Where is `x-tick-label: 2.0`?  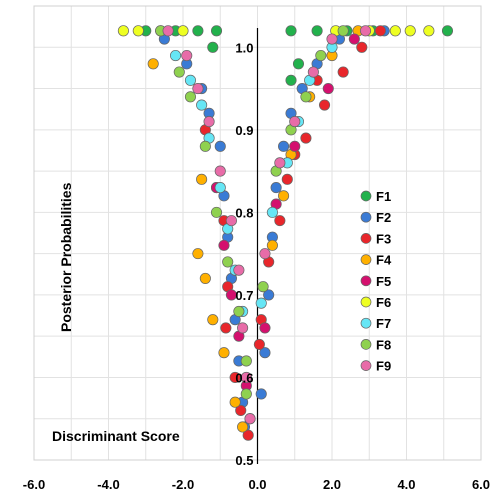
x-tick-label: 2.0 is located at coordinates (332, 484).